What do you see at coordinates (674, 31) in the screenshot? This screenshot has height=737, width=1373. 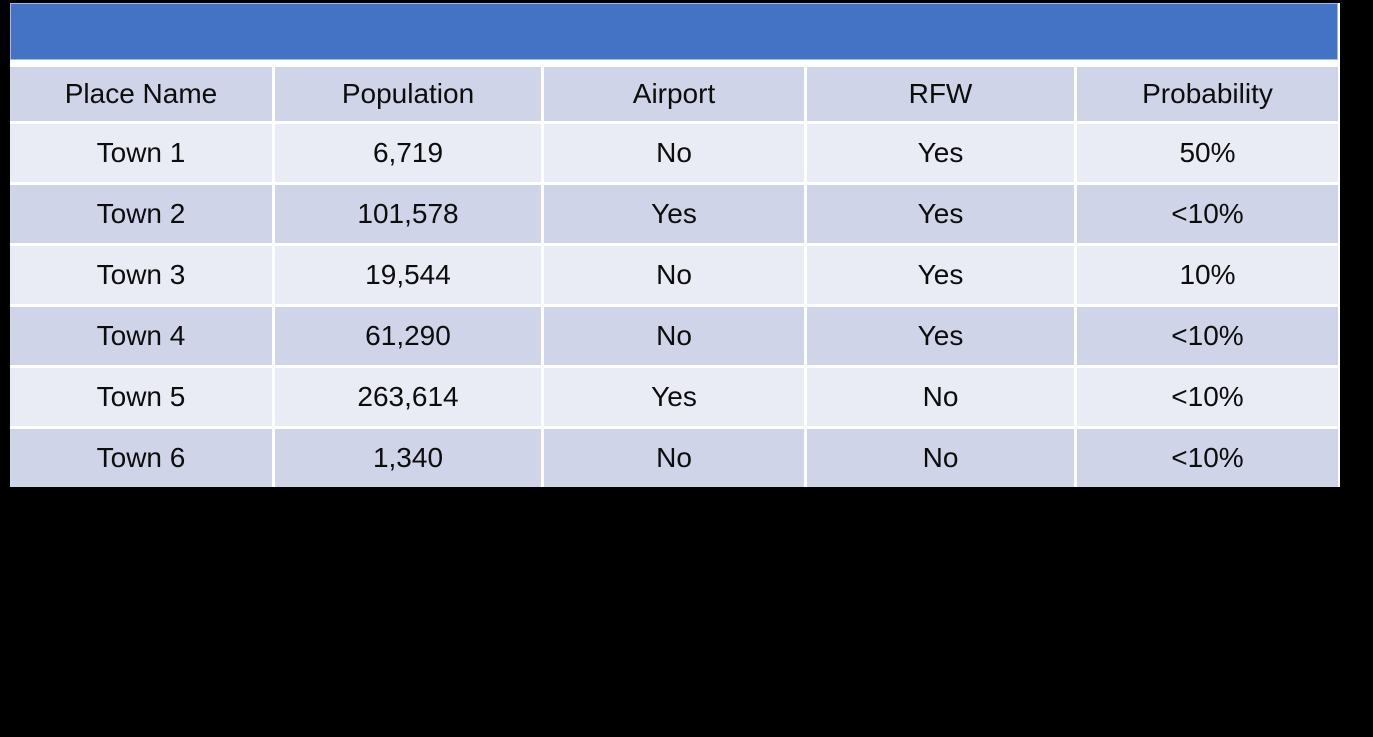 I see `table-title-banner` at bounding box center [674, 31].